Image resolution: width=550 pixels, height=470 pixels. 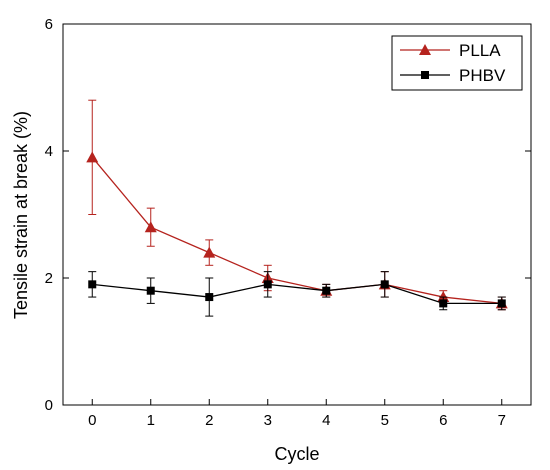 What do you see at coordinates (268, 420) in the screenshot?
I see `x-tick-label: 3` at bounding box center [268, 420].